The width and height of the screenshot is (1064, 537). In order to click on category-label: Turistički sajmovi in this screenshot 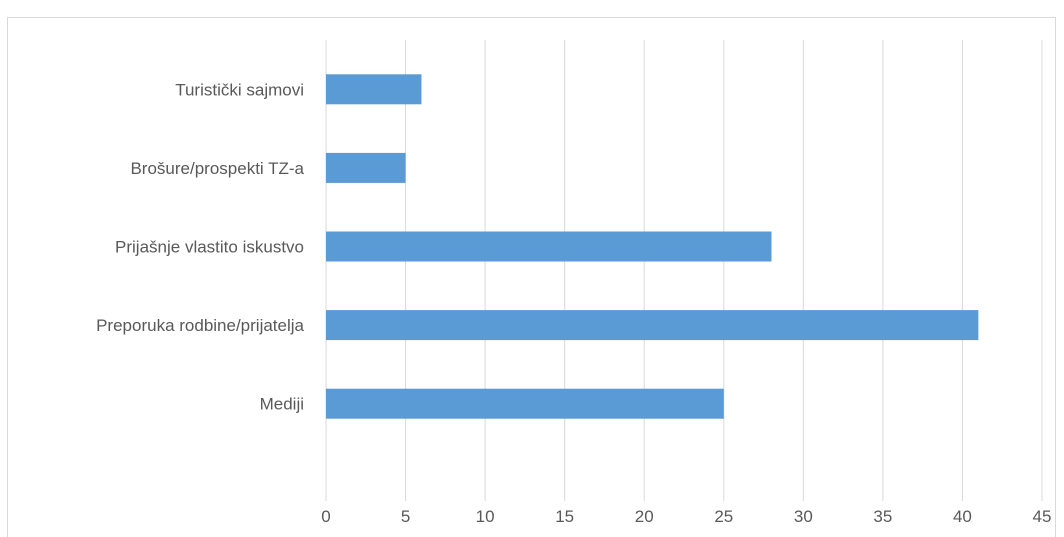, I will do `click(239, 89)`.